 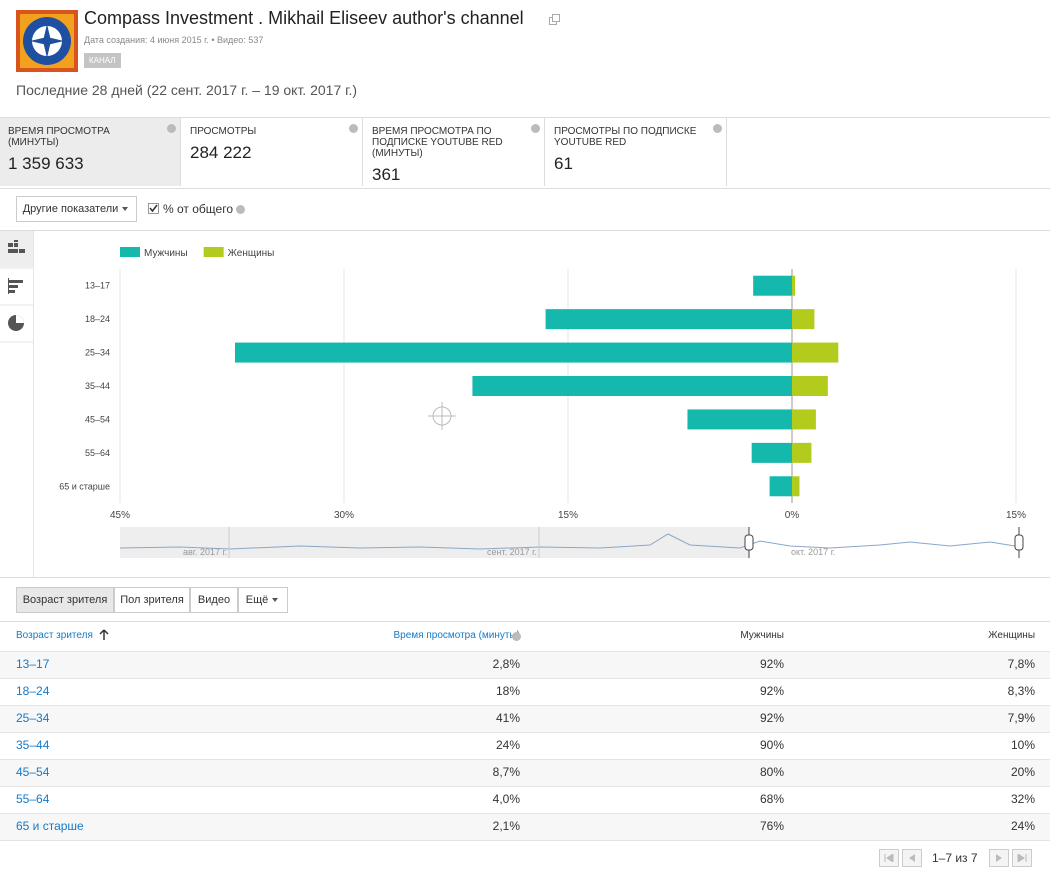 I want to click on table-cell: 2,1%, so click(x=506, y=826).